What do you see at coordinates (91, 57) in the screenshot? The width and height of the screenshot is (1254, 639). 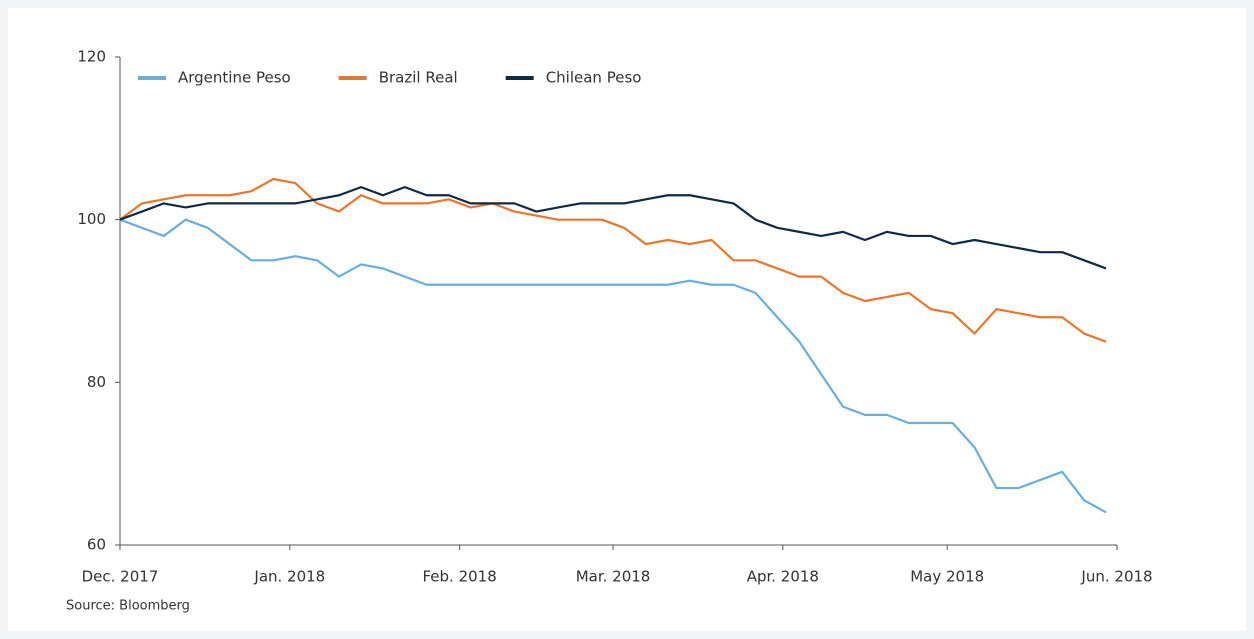 I see `y-tick-label: 120` at bounding box center [91, 57].